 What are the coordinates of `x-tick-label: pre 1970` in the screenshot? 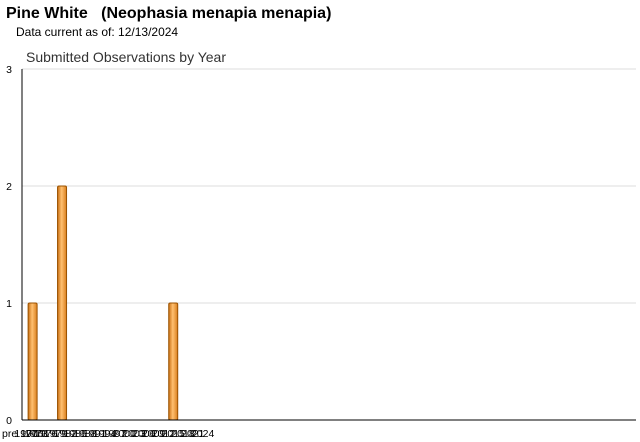 It's located at (23, 434).